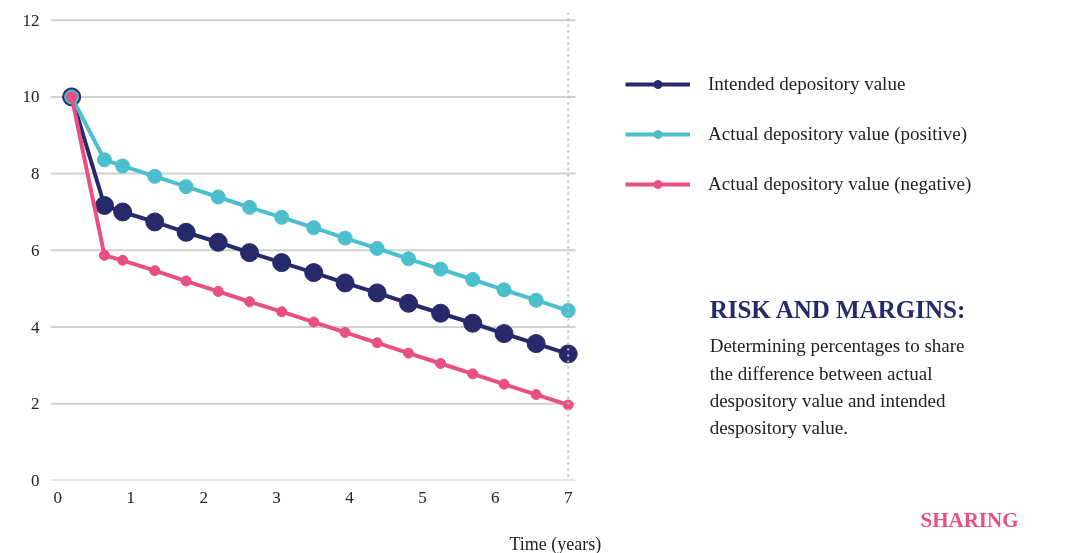 The image size is (1070, 553). I want to click on legend-label: Intended depository value, so click(807, 84).